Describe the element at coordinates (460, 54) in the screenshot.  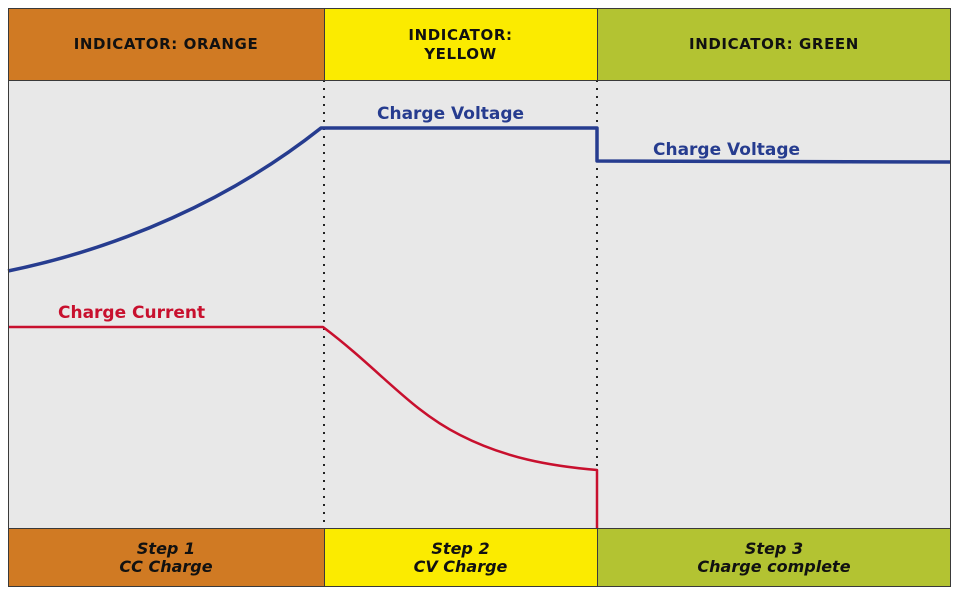
I see `indicator-yellow-label-line2: YELLOW` at that location.